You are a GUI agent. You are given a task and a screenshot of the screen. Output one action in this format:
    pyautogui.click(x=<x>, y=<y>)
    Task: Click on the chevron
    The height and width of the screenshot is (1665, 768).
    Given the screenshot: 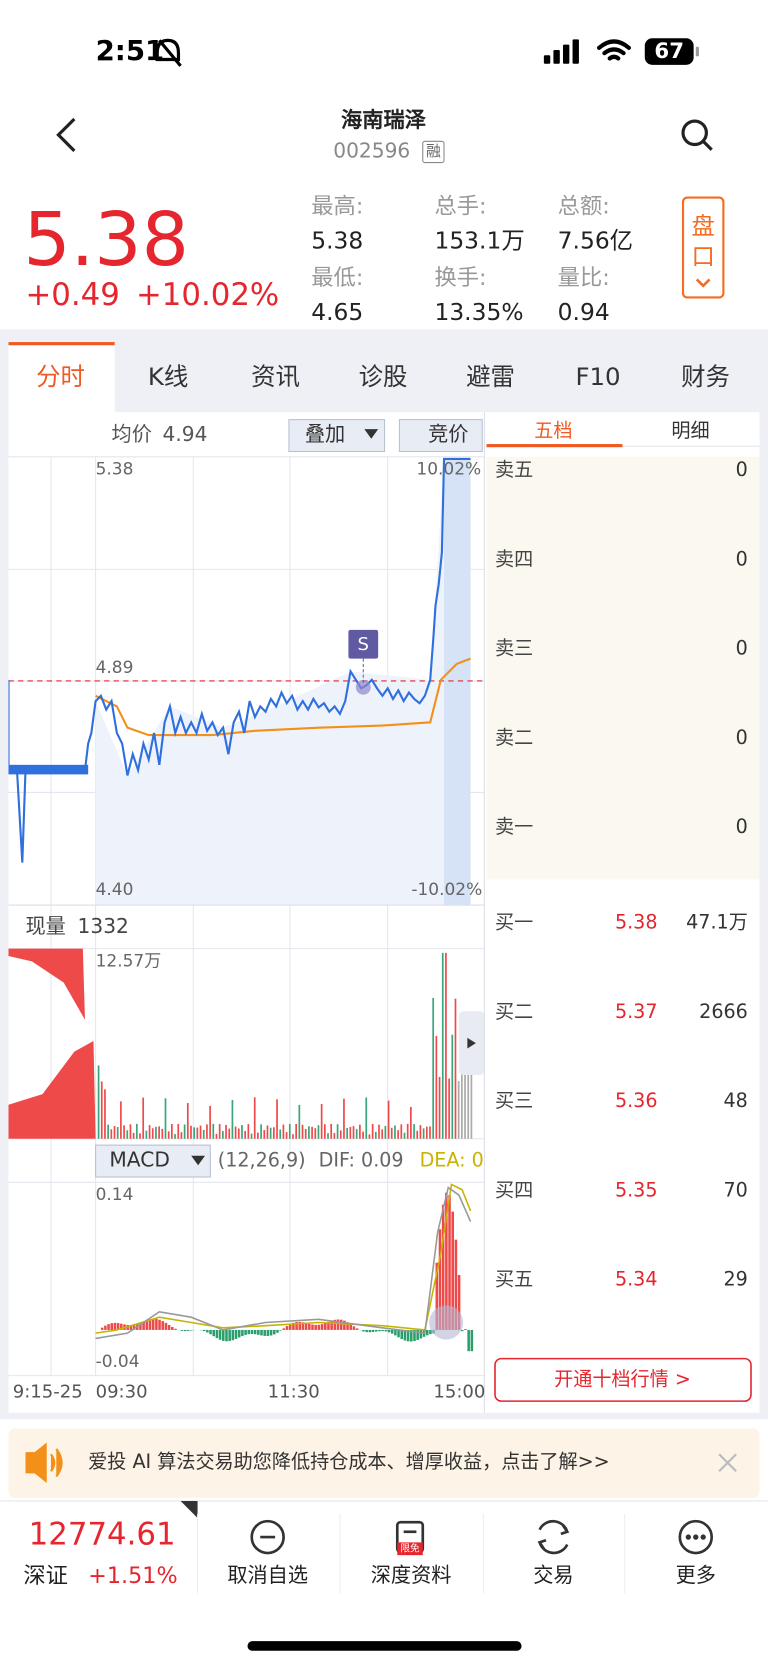 What is the action you would take?
    pyautogui.click(x=703, y=283)
    